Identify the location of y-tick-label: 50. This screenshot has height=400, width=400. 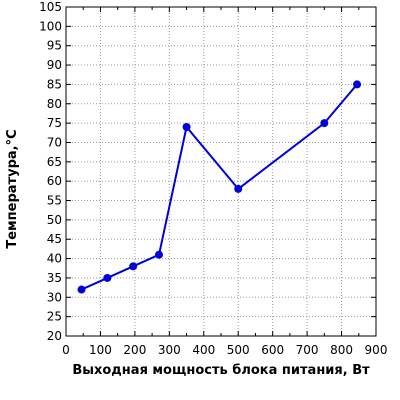
(54, 220).